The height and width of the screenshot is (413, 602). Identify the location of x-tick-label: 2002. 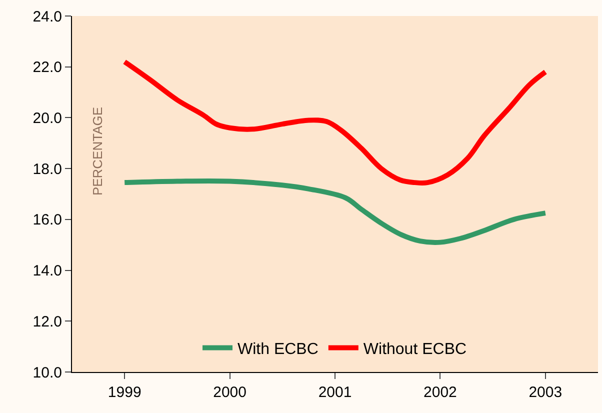
(440, 392).